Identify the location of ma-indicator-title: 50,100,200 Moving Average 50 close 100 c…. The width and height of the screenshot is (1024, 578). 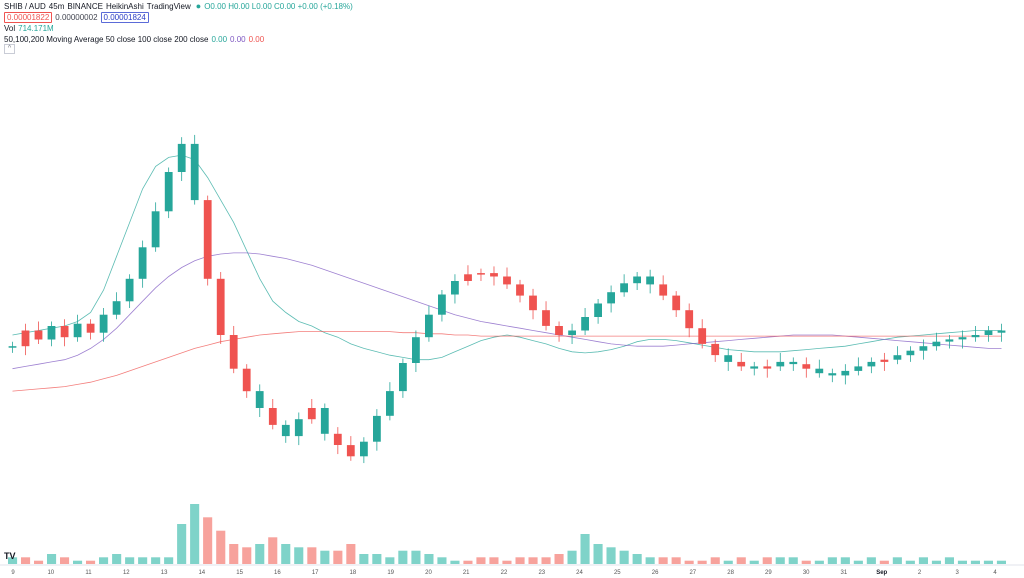
(106, 39).